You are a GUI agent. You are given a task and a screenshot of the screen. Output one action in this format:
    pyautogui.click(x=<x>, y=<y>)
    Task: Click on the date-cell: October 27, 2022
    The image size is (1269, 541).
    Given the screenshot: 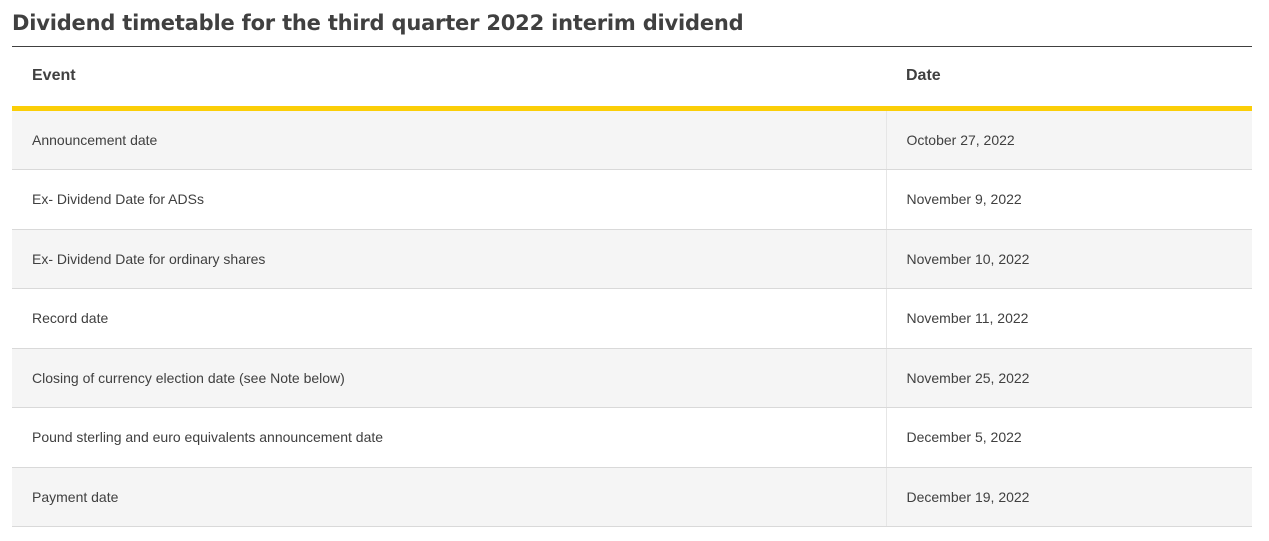 What is the action you would take?
    pyautogui.click(x=1068, y=138)
    